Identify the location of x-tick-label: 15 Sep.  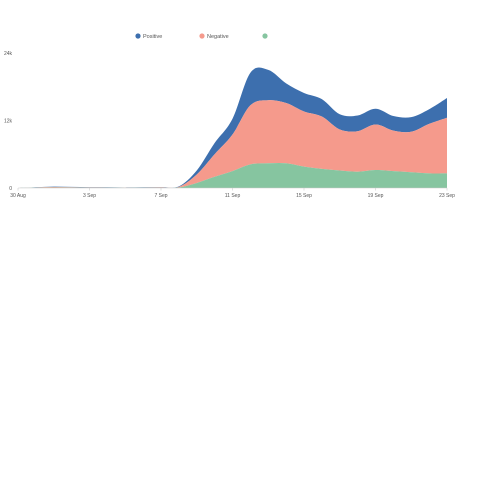
(304, 196).